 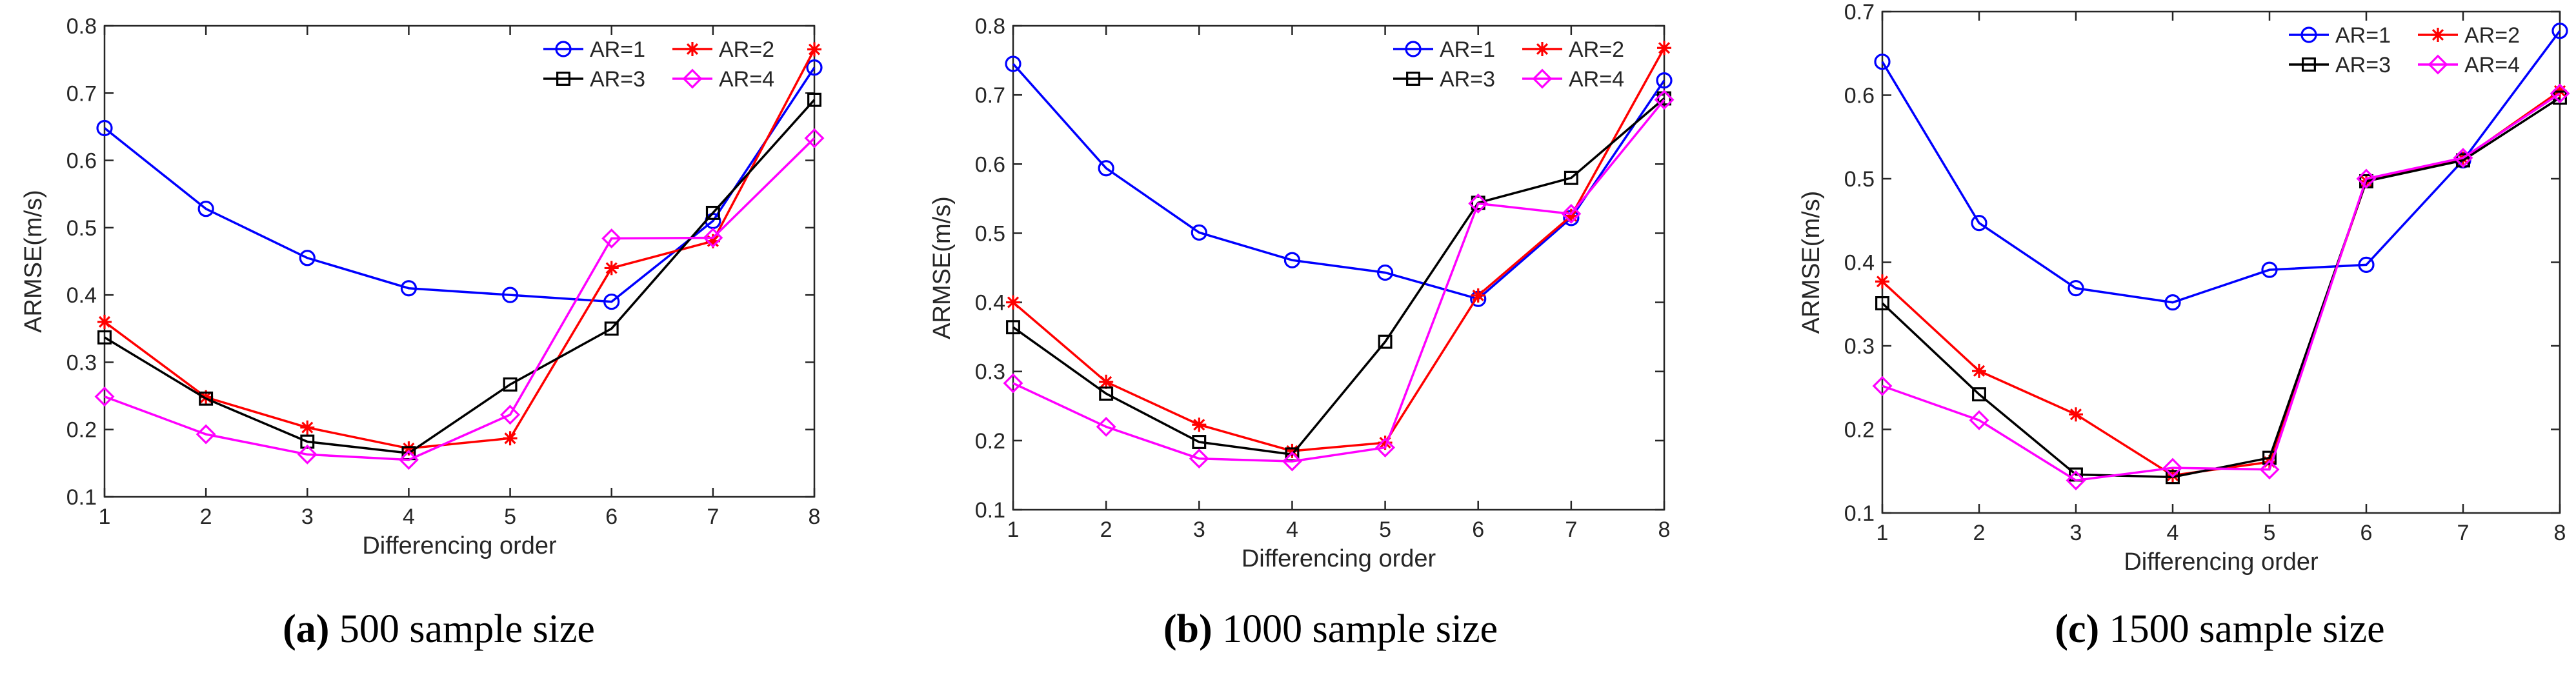 What do you see at coordinates (2363, 65) in the screenshot?
I see `legend-label: AR=3` at bounding box center [2363, 65].